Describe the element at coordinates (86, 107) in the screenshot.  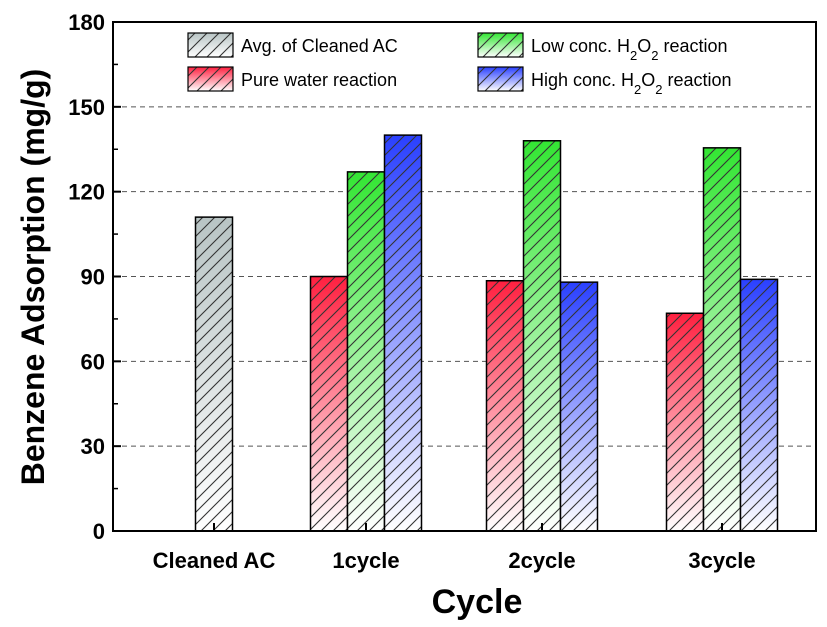
I see `y-tick-label-150: 150` at that location.